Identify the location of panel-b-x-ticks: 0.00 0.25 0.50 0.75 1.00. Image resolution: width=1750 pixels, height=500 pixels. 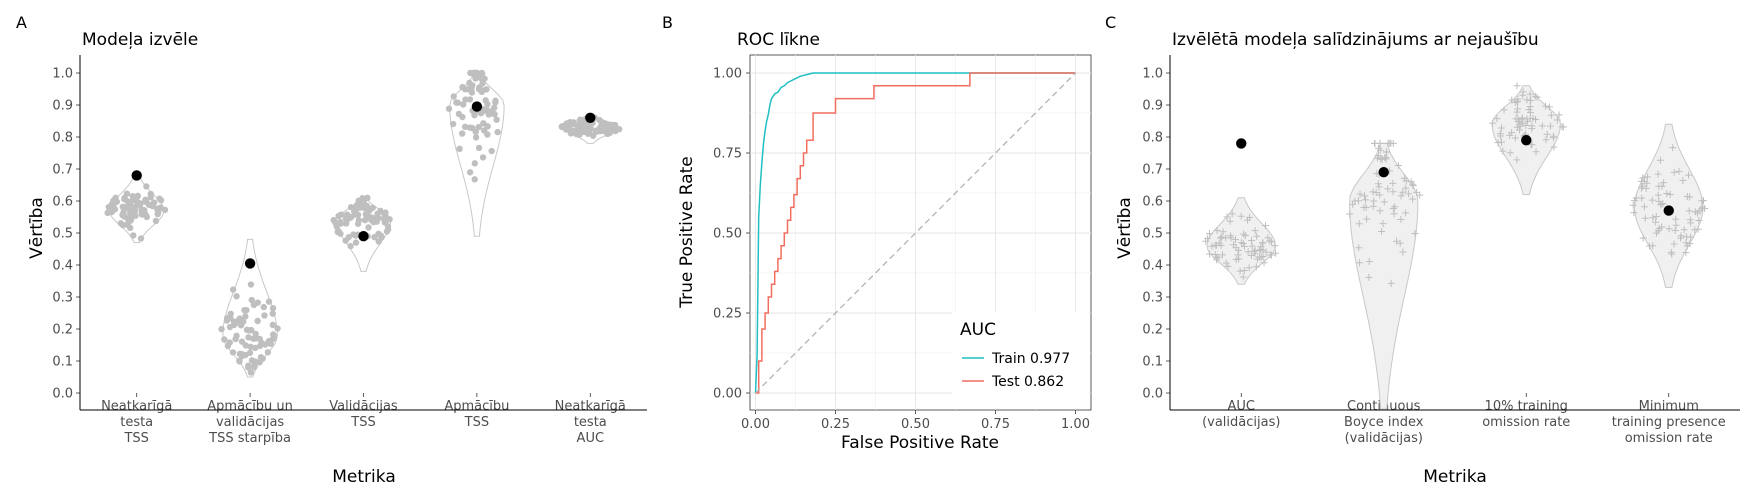
(915, 421).